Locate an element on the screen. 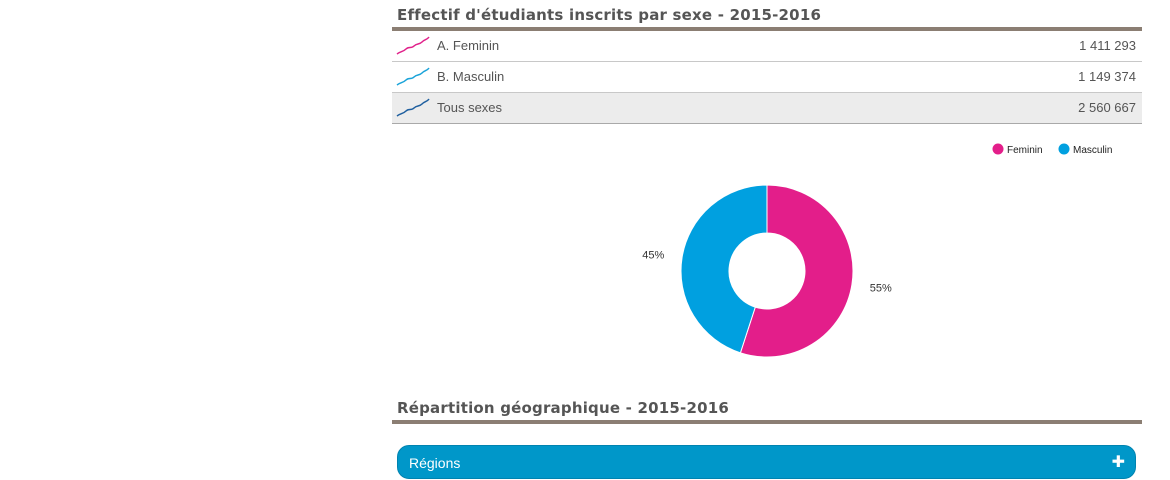 The width and height of the screenshot is (1170, 480). slice-label-feminin: 55% is located at coordinates (881, 288).